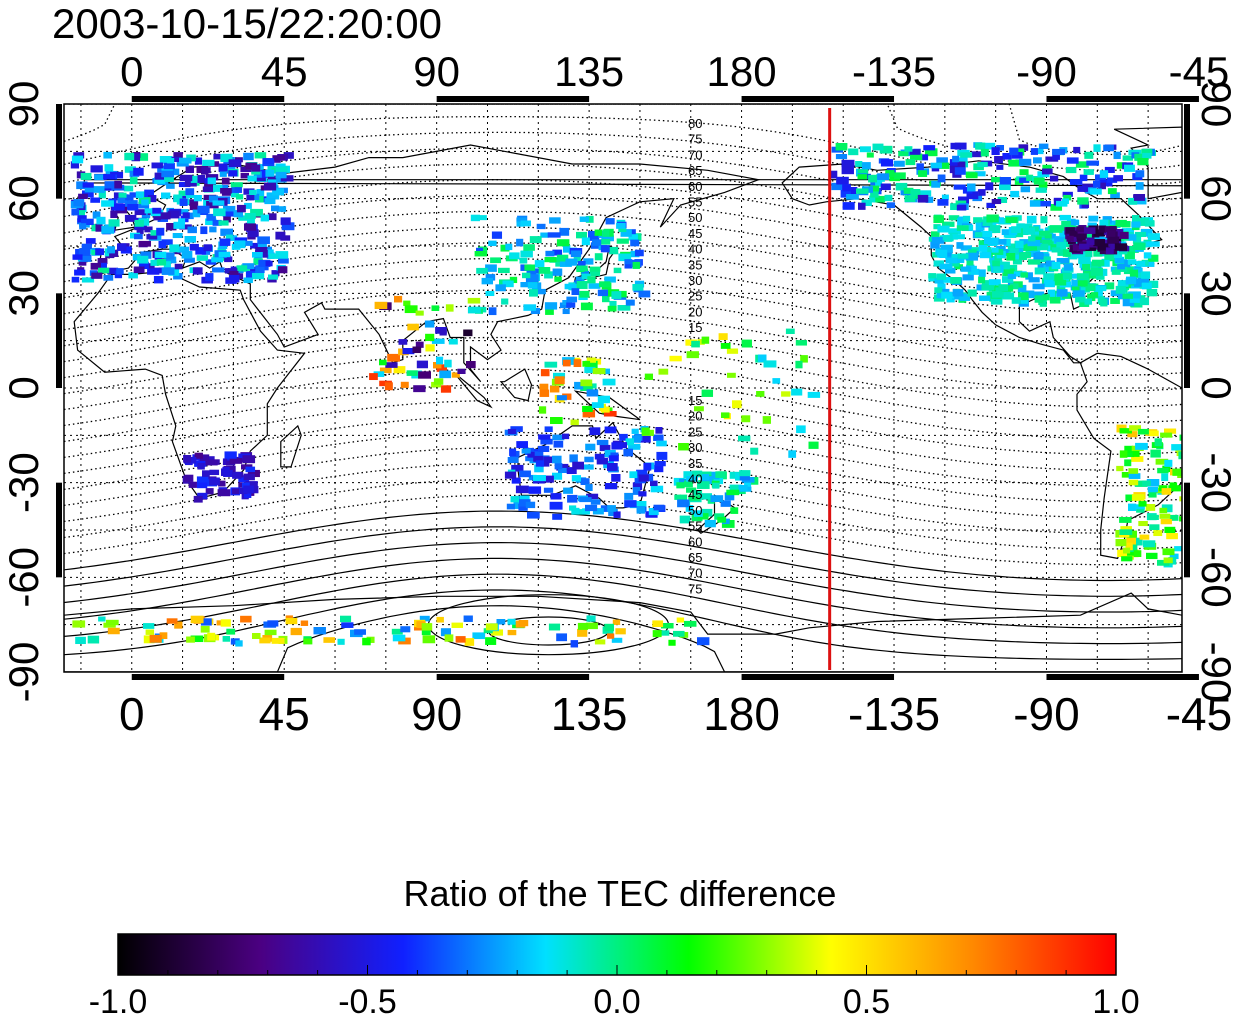 The height and width of the screenshot is (1024, 1240). What do you see at coordinates (695, 557) in the screenshot?
I see `contour-label: 65` at bounding box center [695, 557].